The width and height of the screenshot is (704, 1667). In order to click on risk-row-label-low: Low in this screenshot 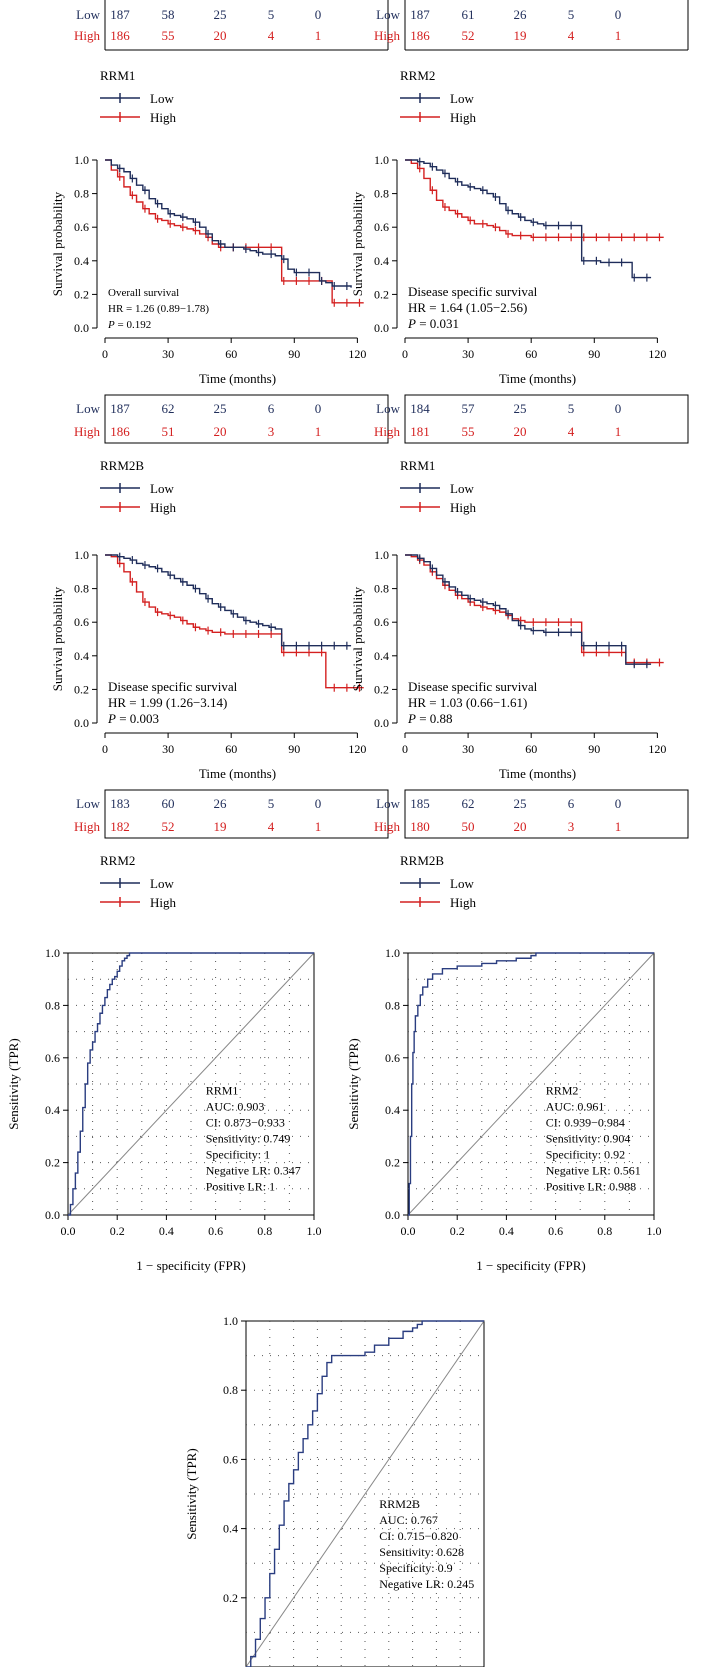, I will do `click(88, 408)`.